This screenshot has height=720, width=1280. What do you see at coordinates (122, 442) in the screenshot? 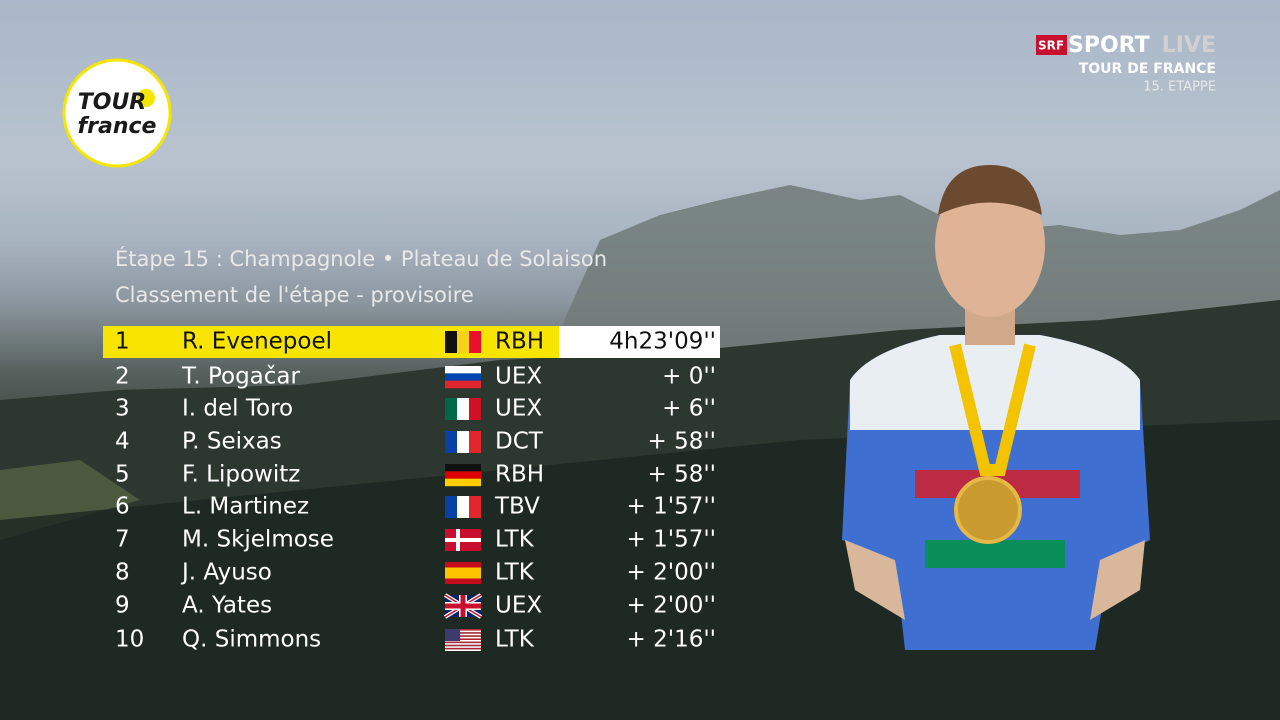
I see `rank: 4` at bounding box center [122, 442].